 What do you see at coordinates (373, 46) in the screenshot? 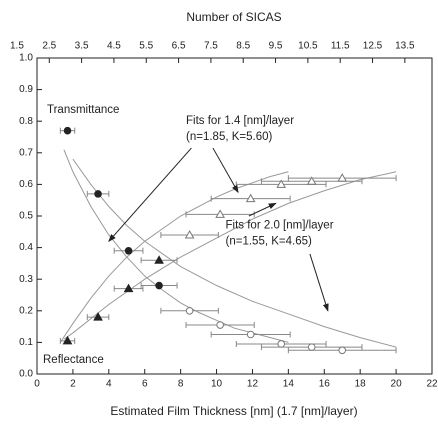
I see `top-tick-label: 12.5` at bounding box center [373, 46].